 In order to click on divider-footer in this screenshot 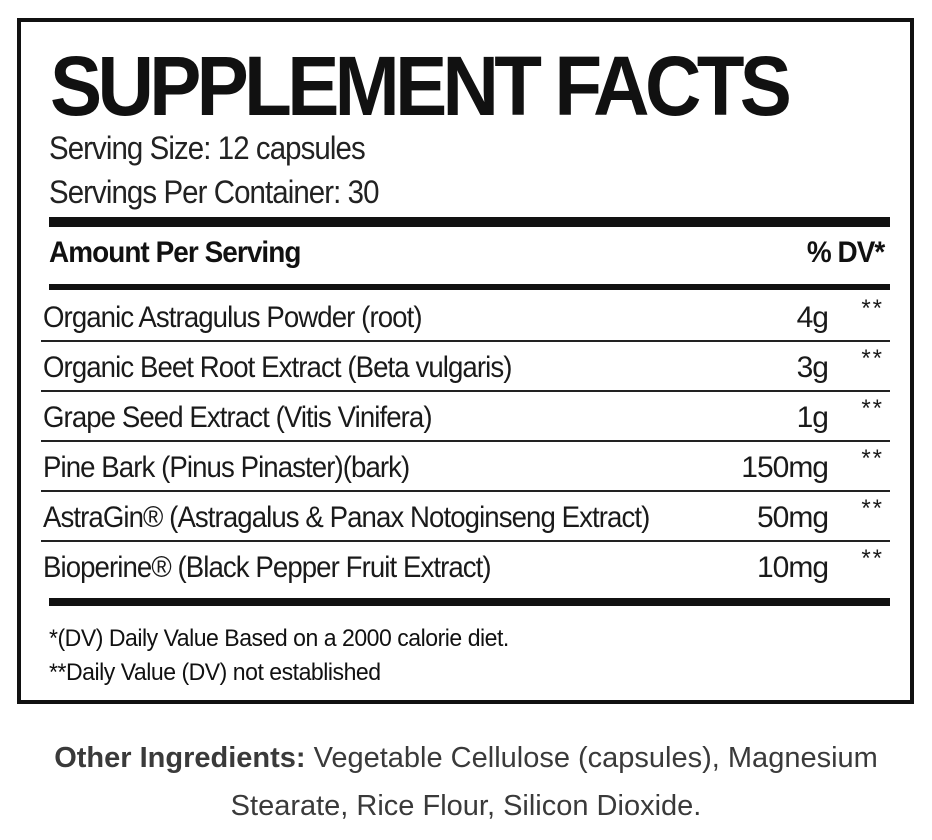, I will do `click(469, 602)`.